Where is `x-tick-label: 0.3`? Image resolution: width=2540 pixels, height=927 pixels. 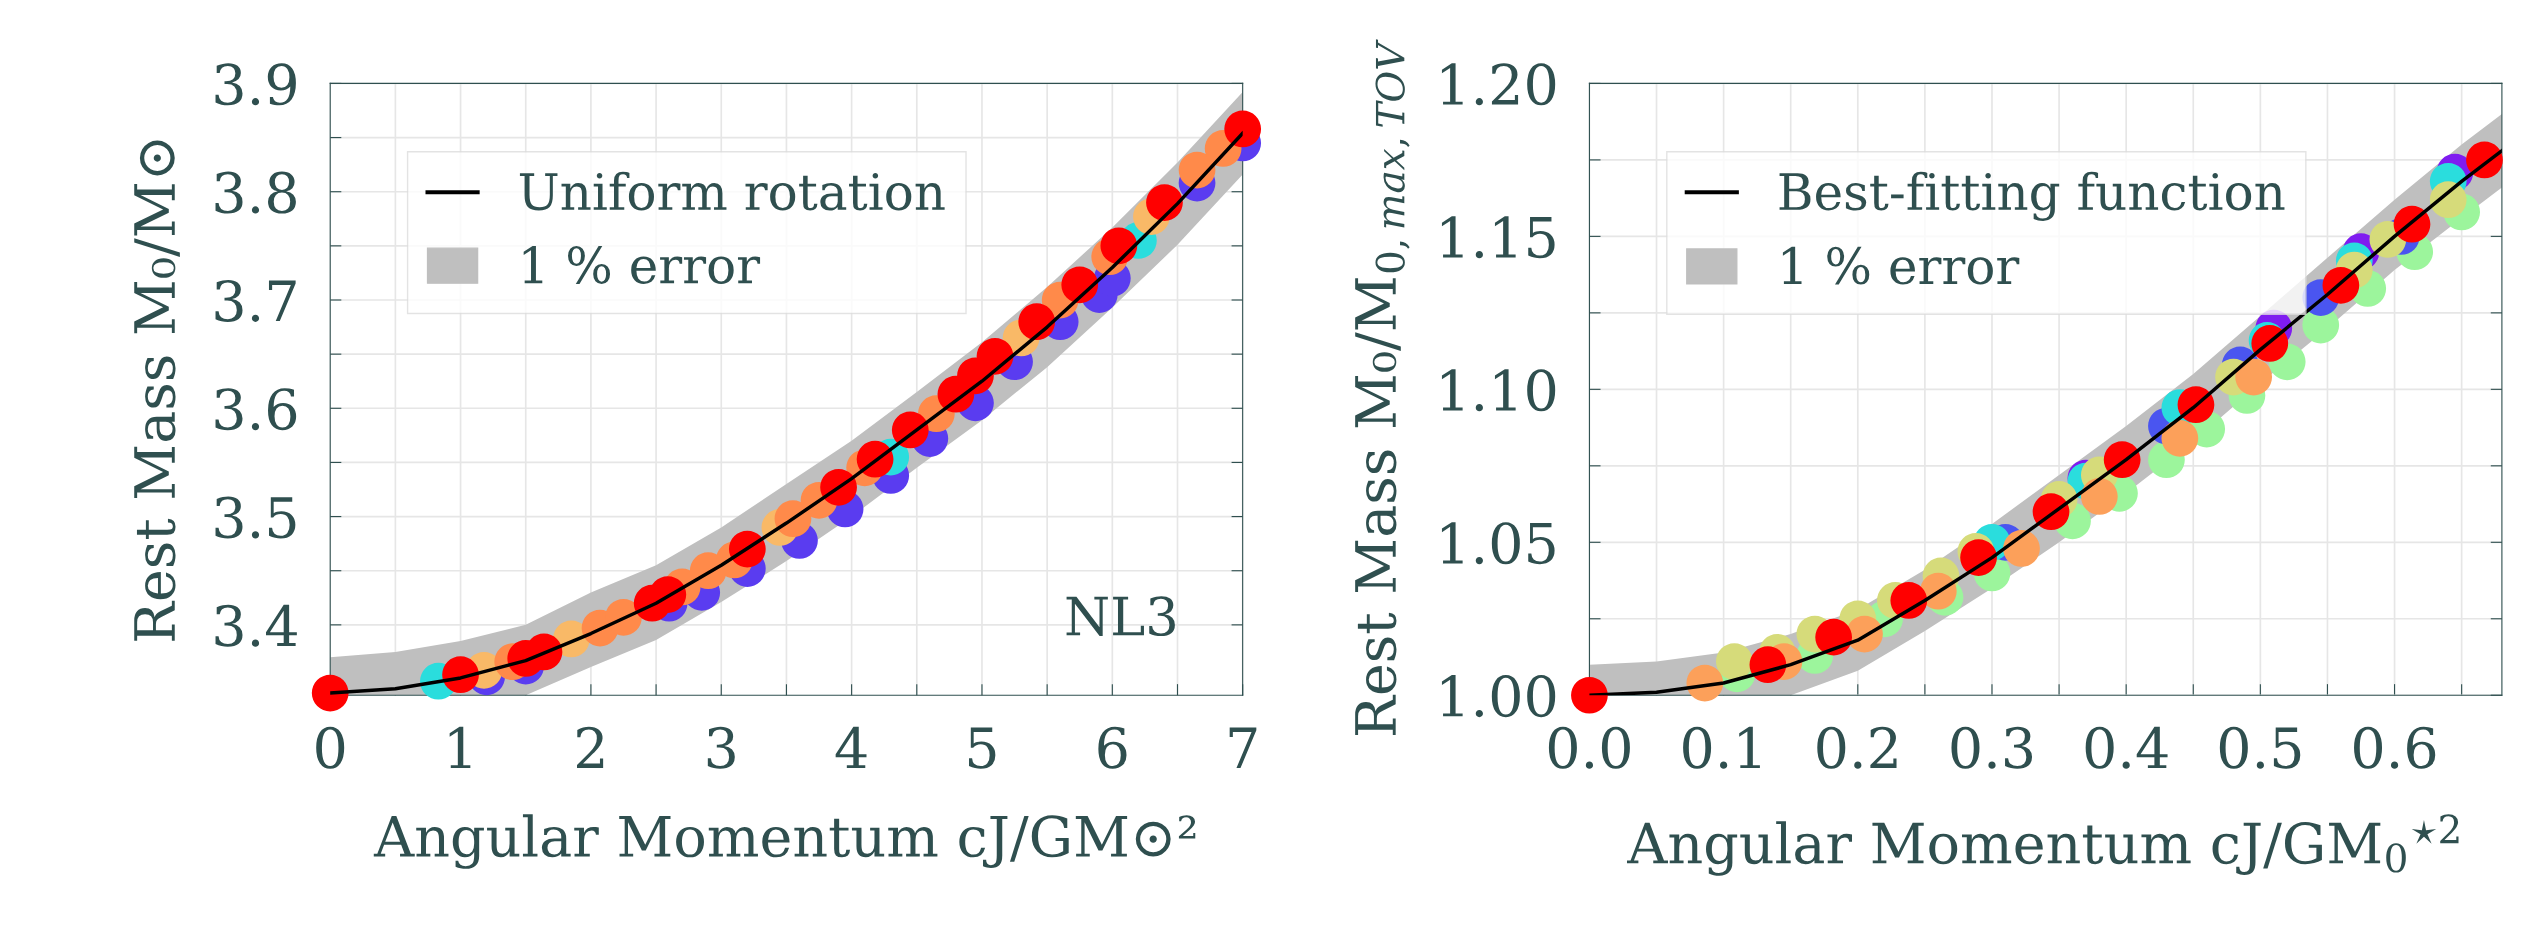
x-tick-label: 0.3 is located at coordinates (1992, 747).